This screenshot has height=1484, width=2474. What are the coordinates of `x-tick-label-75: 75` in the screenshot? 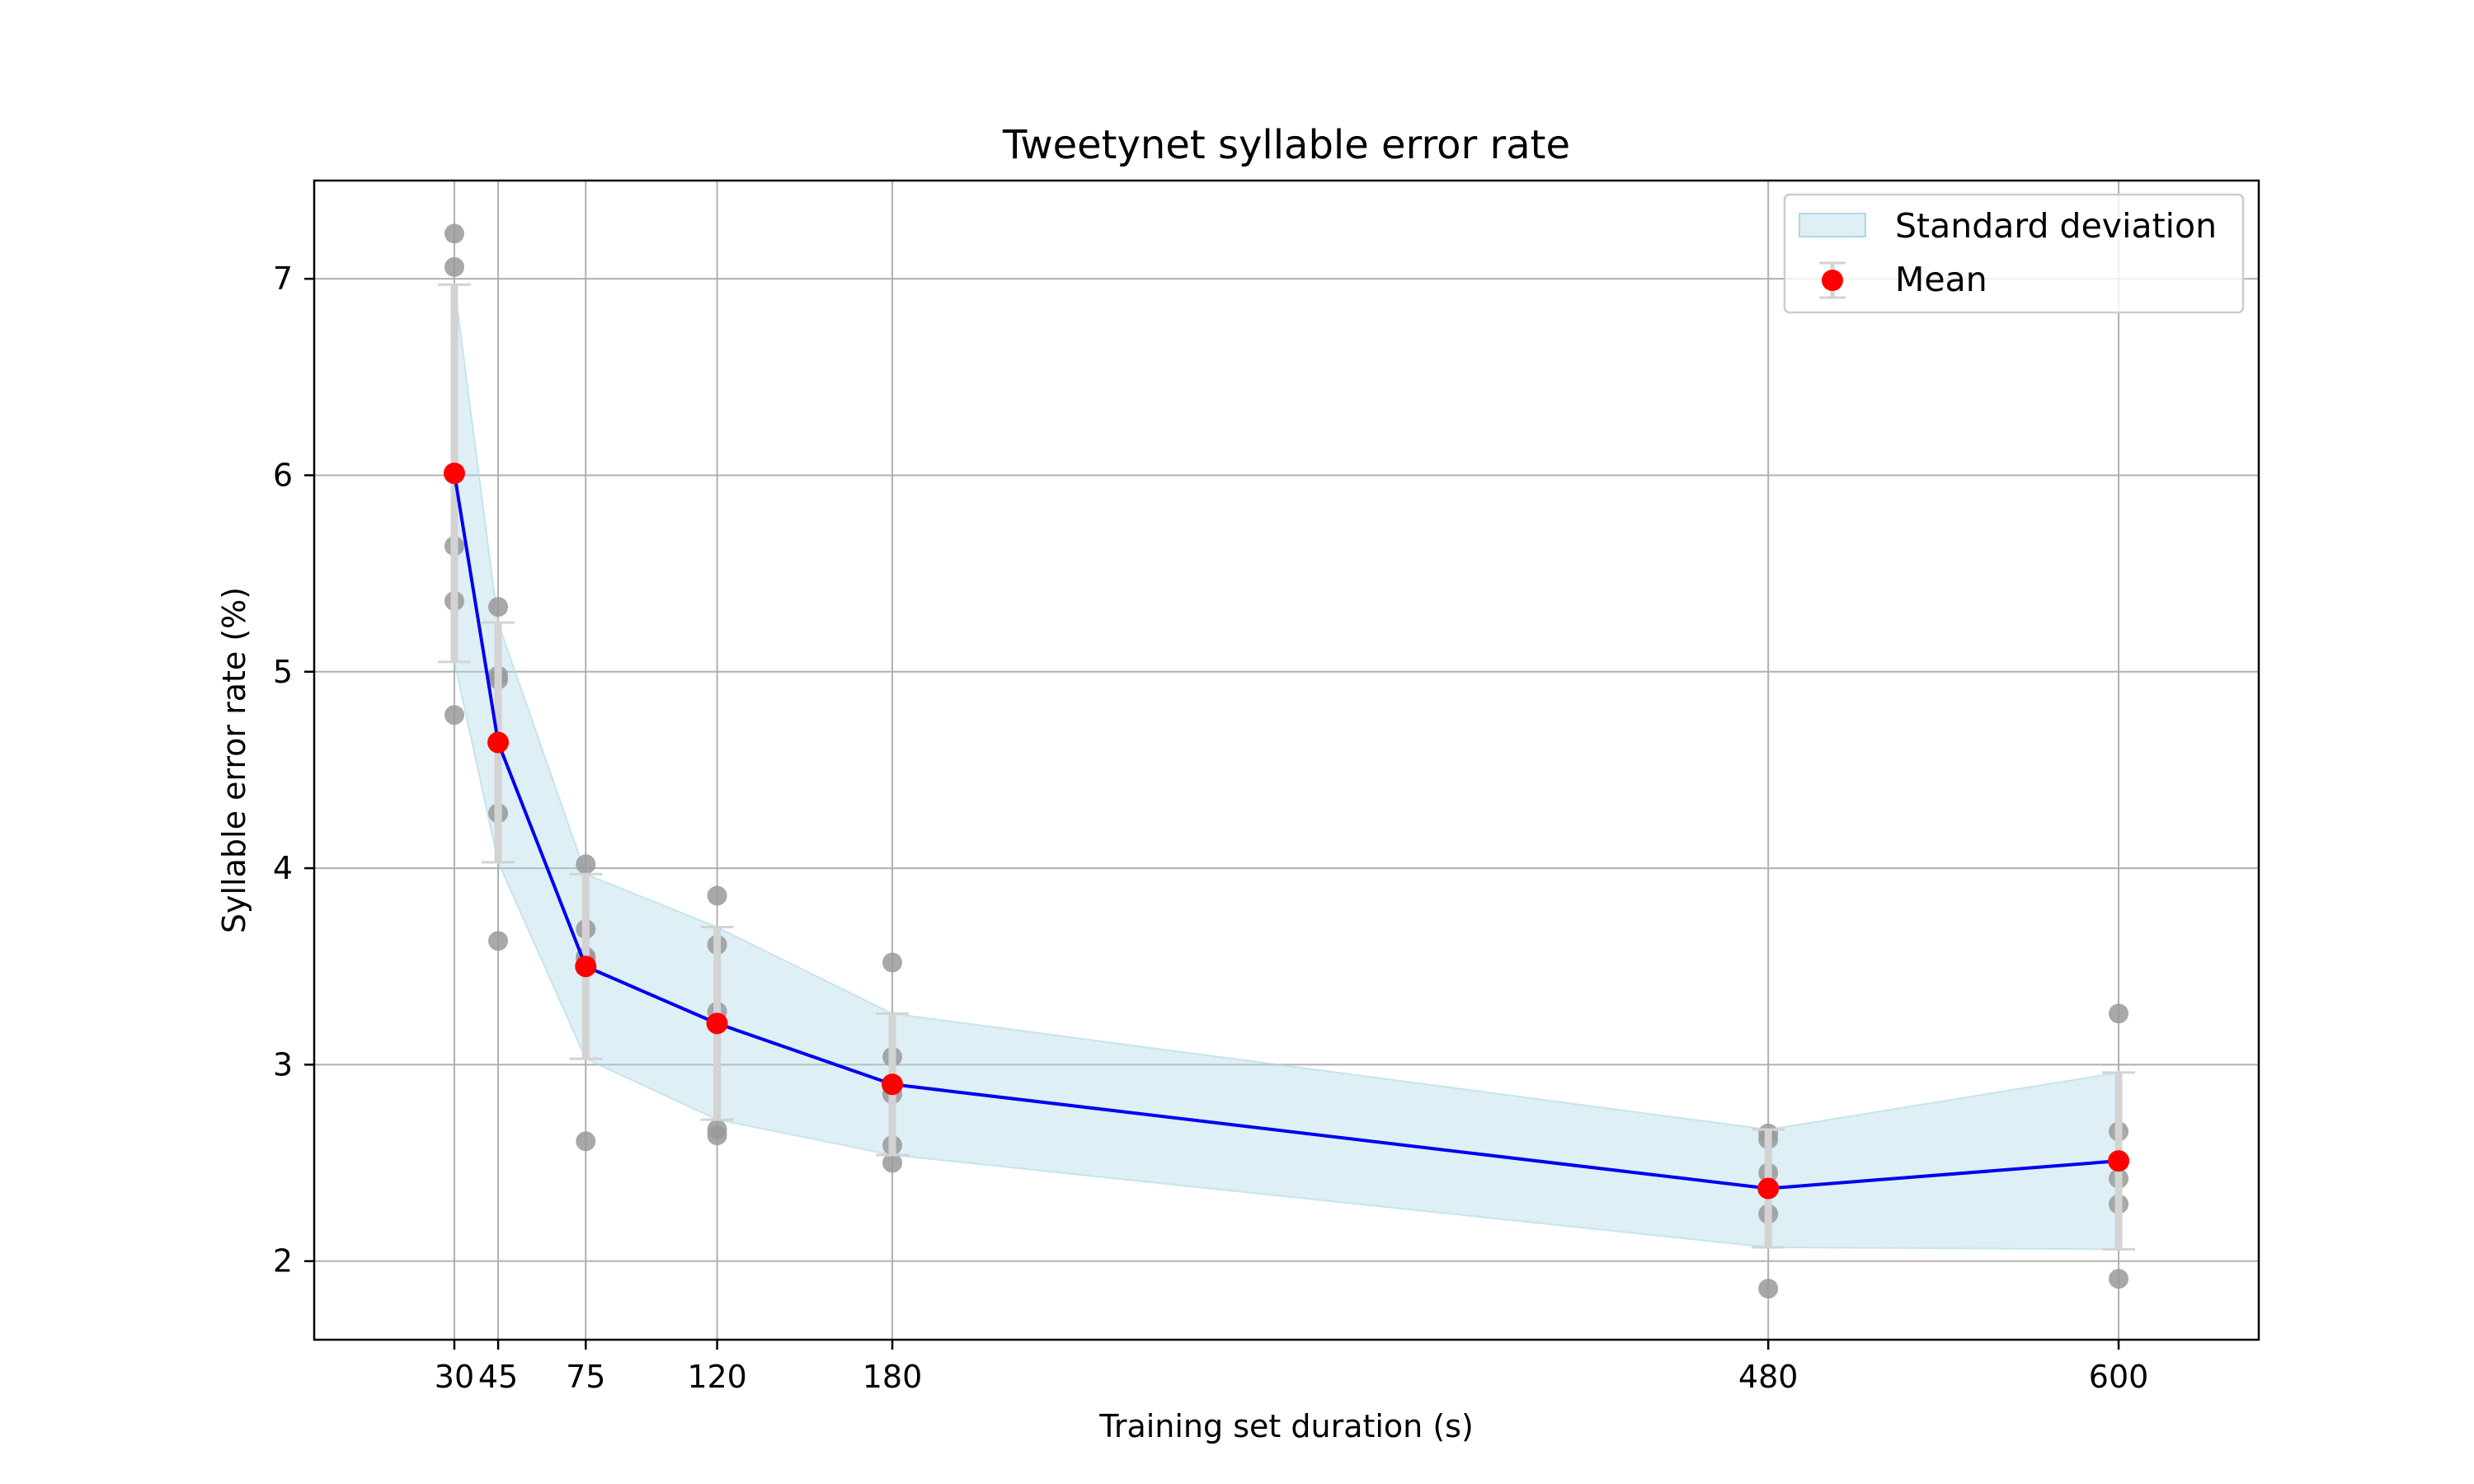 It's located at (585, 1377).